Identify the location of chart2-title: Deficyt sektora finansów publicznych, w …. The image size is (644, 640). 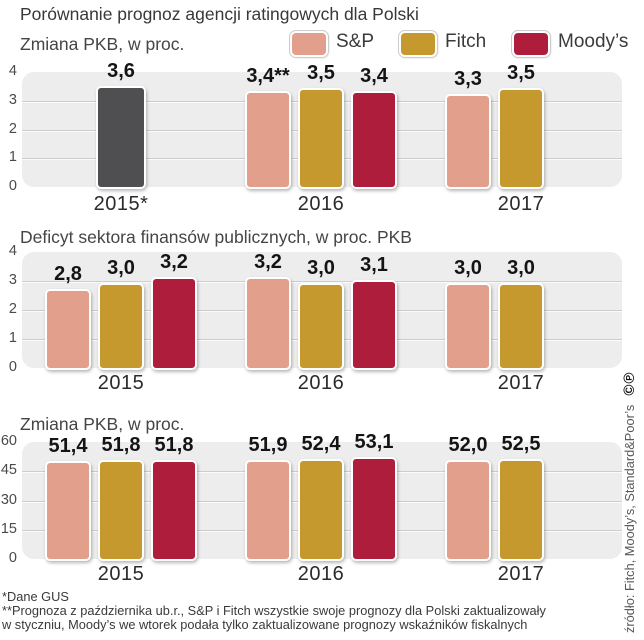
(216, 237).